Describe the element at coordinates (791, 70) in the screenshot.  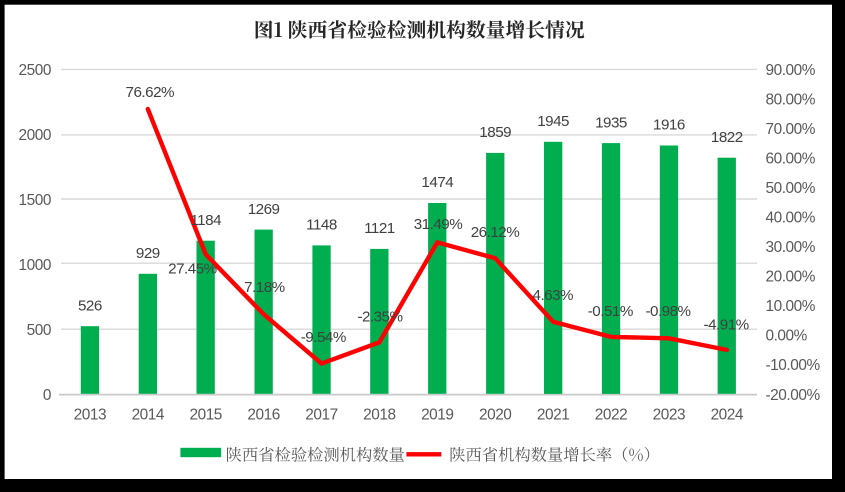
I see `svg-text: 90.00%` at that location.